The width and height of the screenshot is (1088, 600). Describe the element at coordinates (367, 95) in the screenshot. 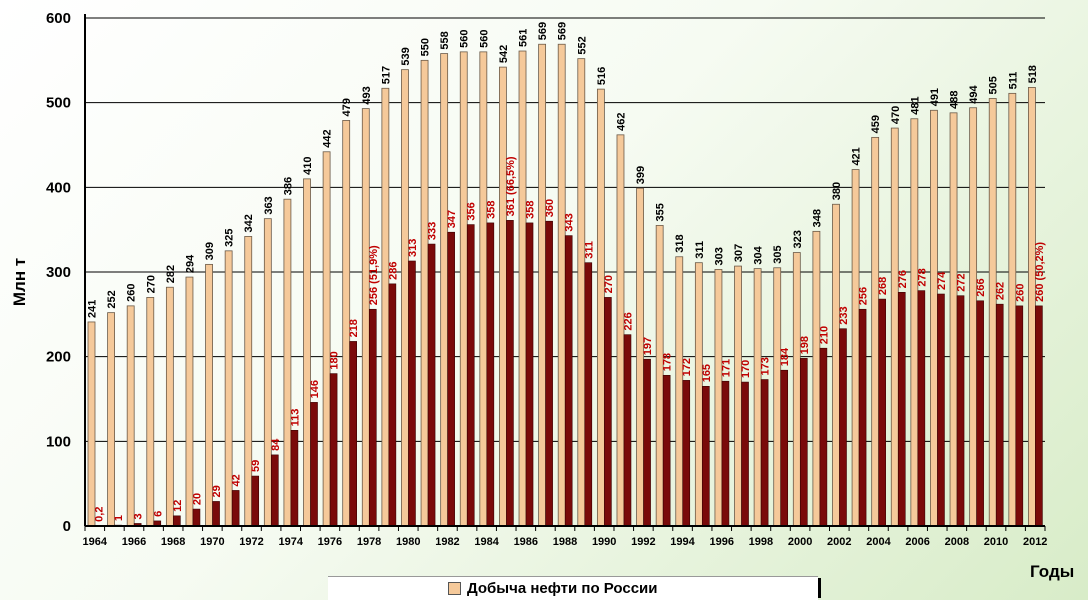

I see `russia-total-data-label: 493` at that location.